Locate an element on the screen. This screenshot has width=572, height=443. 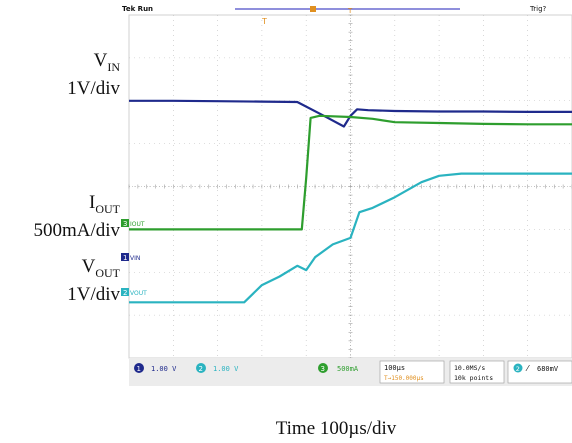
trace-vin is located at coordinates (350, 113).